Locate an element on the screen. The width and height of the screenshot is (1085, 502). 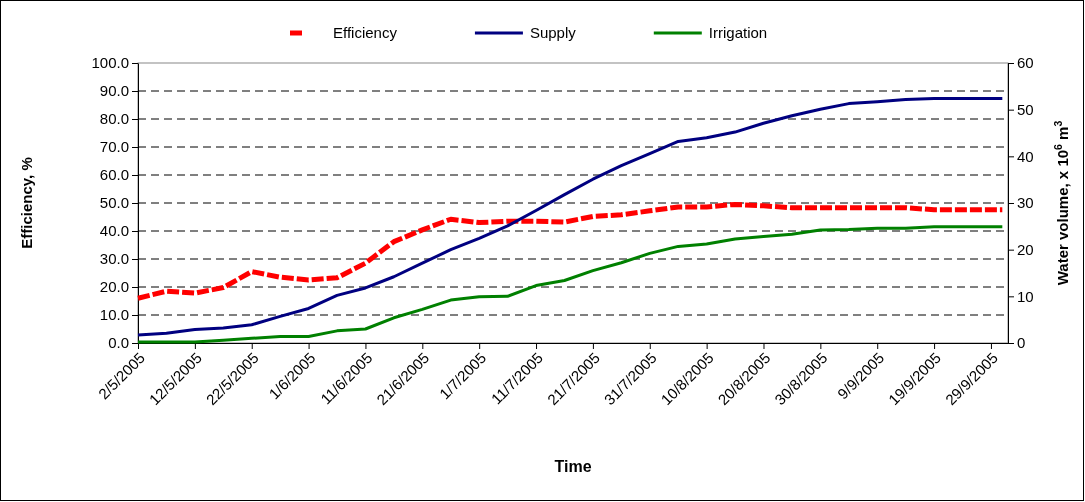
y-tick-label: 0.0 is located at coordinates (118, 343).